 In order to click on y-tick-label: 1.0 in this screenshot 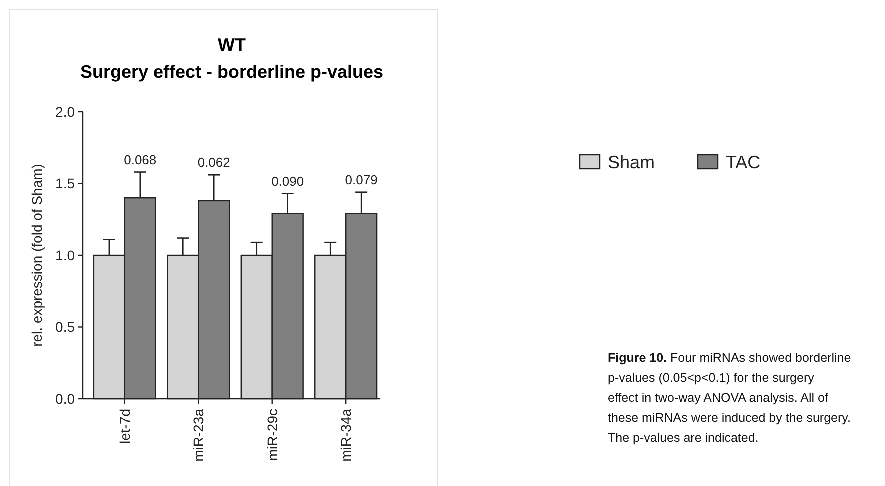, I will do `click(66, 255)`.